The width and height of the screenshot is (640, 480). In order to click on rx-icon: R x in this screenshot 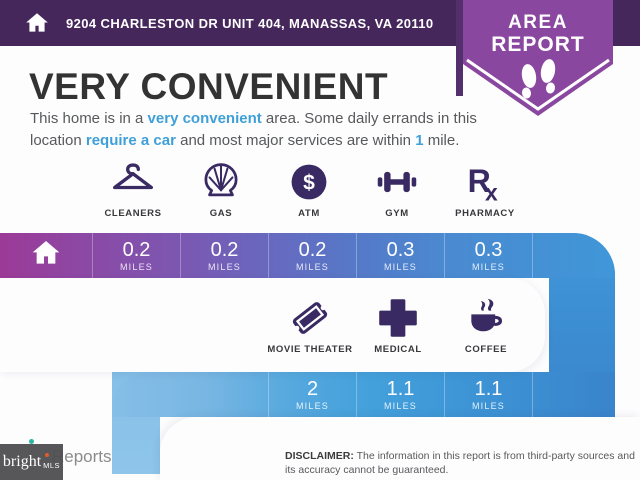, I will do `click(483, 183)`.